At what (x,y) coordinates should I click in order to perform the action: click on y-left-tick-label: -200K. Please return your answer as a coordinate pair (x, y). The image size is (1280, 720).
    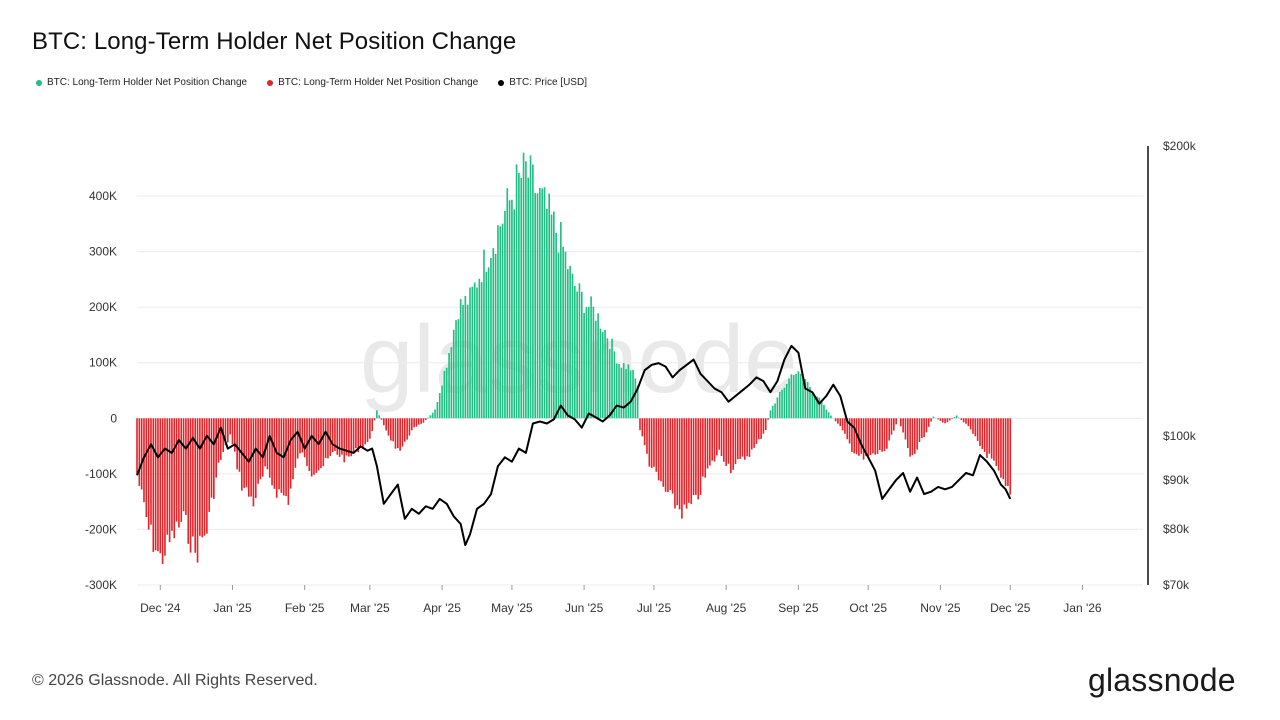
    Looking at the image, I should click on (101, 529).